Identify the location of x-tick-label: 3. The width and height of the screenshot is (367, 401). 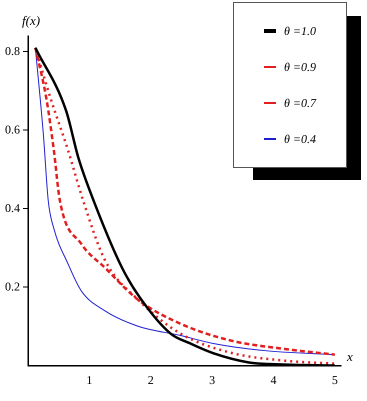
(212, 379).